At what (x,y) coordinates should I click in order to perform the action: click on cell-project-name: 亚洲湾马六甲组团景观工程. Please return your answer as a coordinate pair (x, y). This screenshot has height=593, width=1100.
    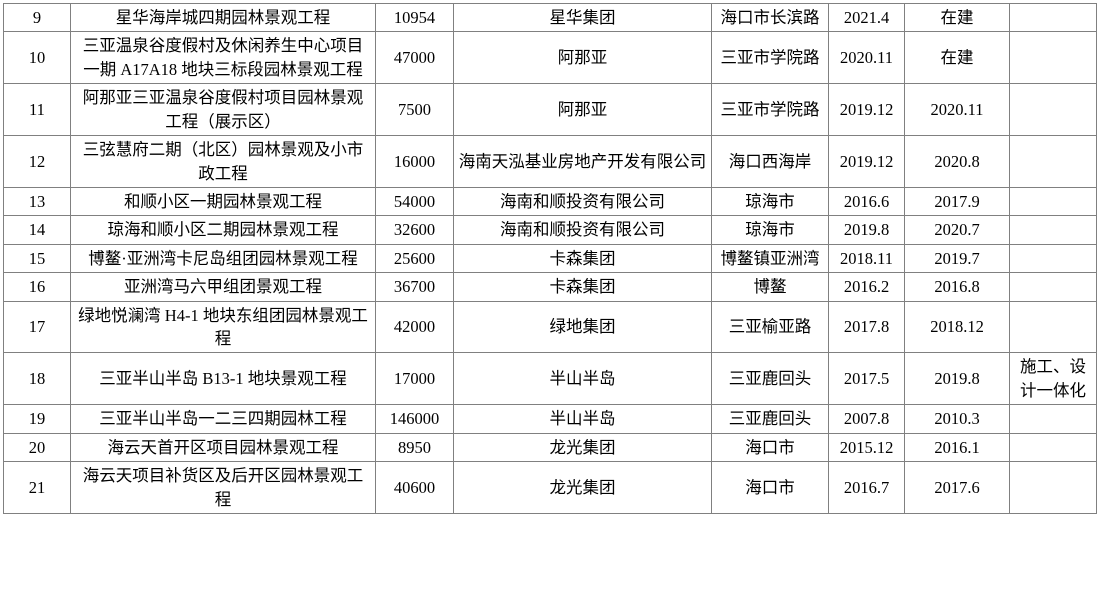
    Looking at the image, I should click on (223, 287).